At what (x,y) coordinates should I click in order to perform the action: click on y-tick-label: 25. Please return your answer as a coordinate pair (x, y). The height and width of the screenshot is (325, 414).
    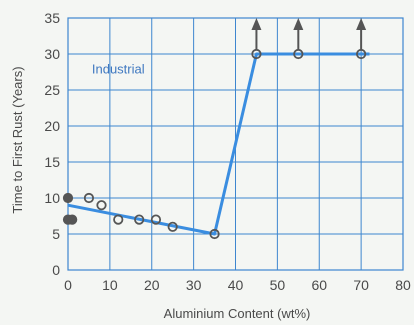
    Looking at the image, I should click on (52, 90).